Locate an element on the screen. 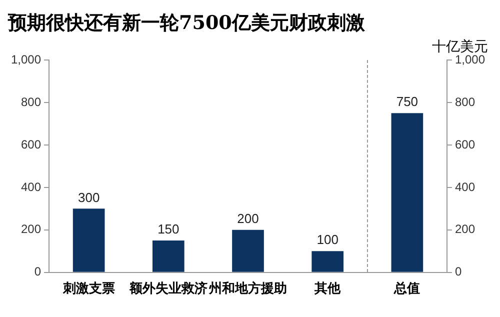 This screenshot has width=500, height=317. y2-tick-label: 800 is located at coordinates (465, 101).